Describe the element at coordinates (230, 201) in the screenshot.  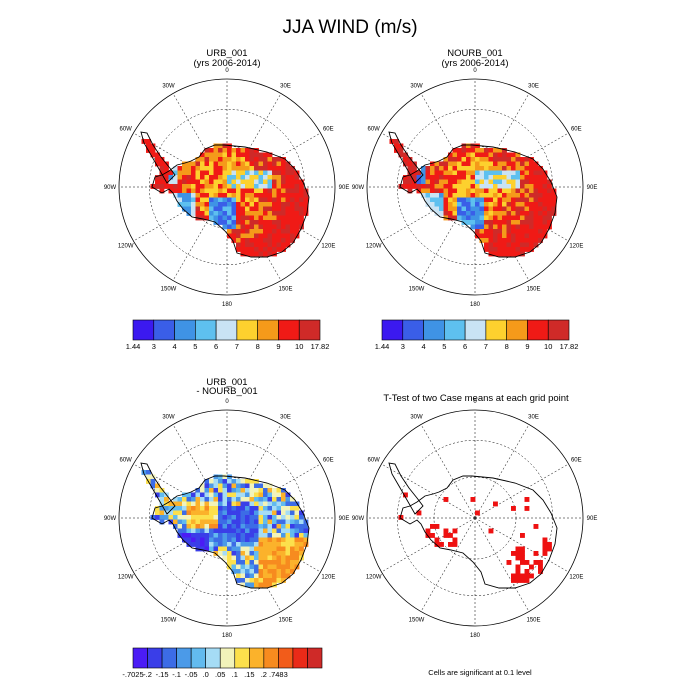
I see `coastline` at that location.